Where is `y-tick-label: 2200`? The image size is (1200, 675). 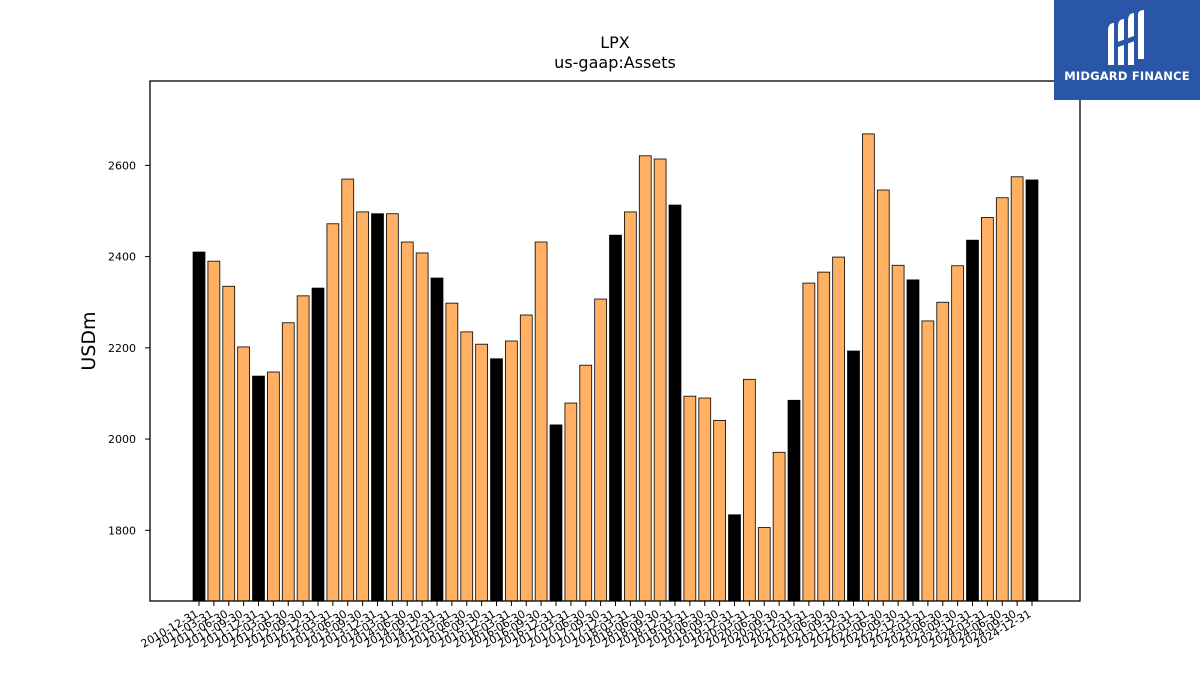
y-tick-label: 2200 is located at coordinates (122, 348).